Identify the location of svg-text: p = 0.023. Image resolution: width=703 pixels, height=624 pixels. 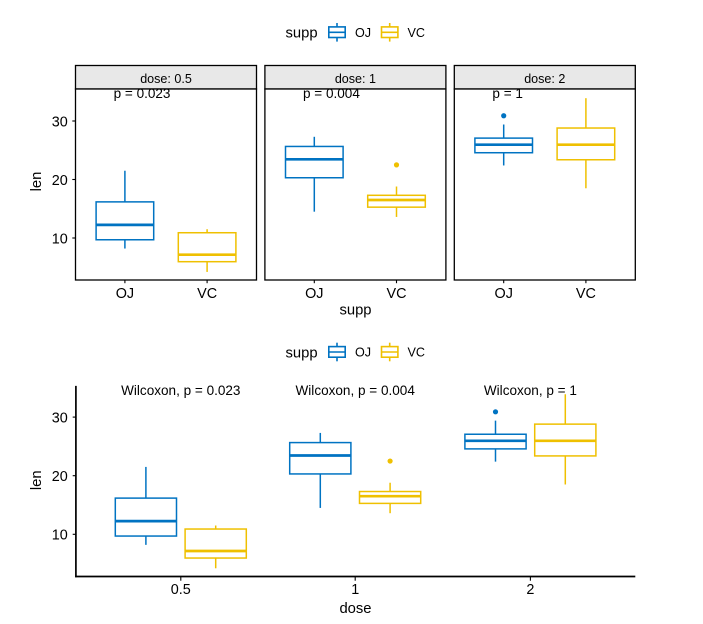
(142, 93).